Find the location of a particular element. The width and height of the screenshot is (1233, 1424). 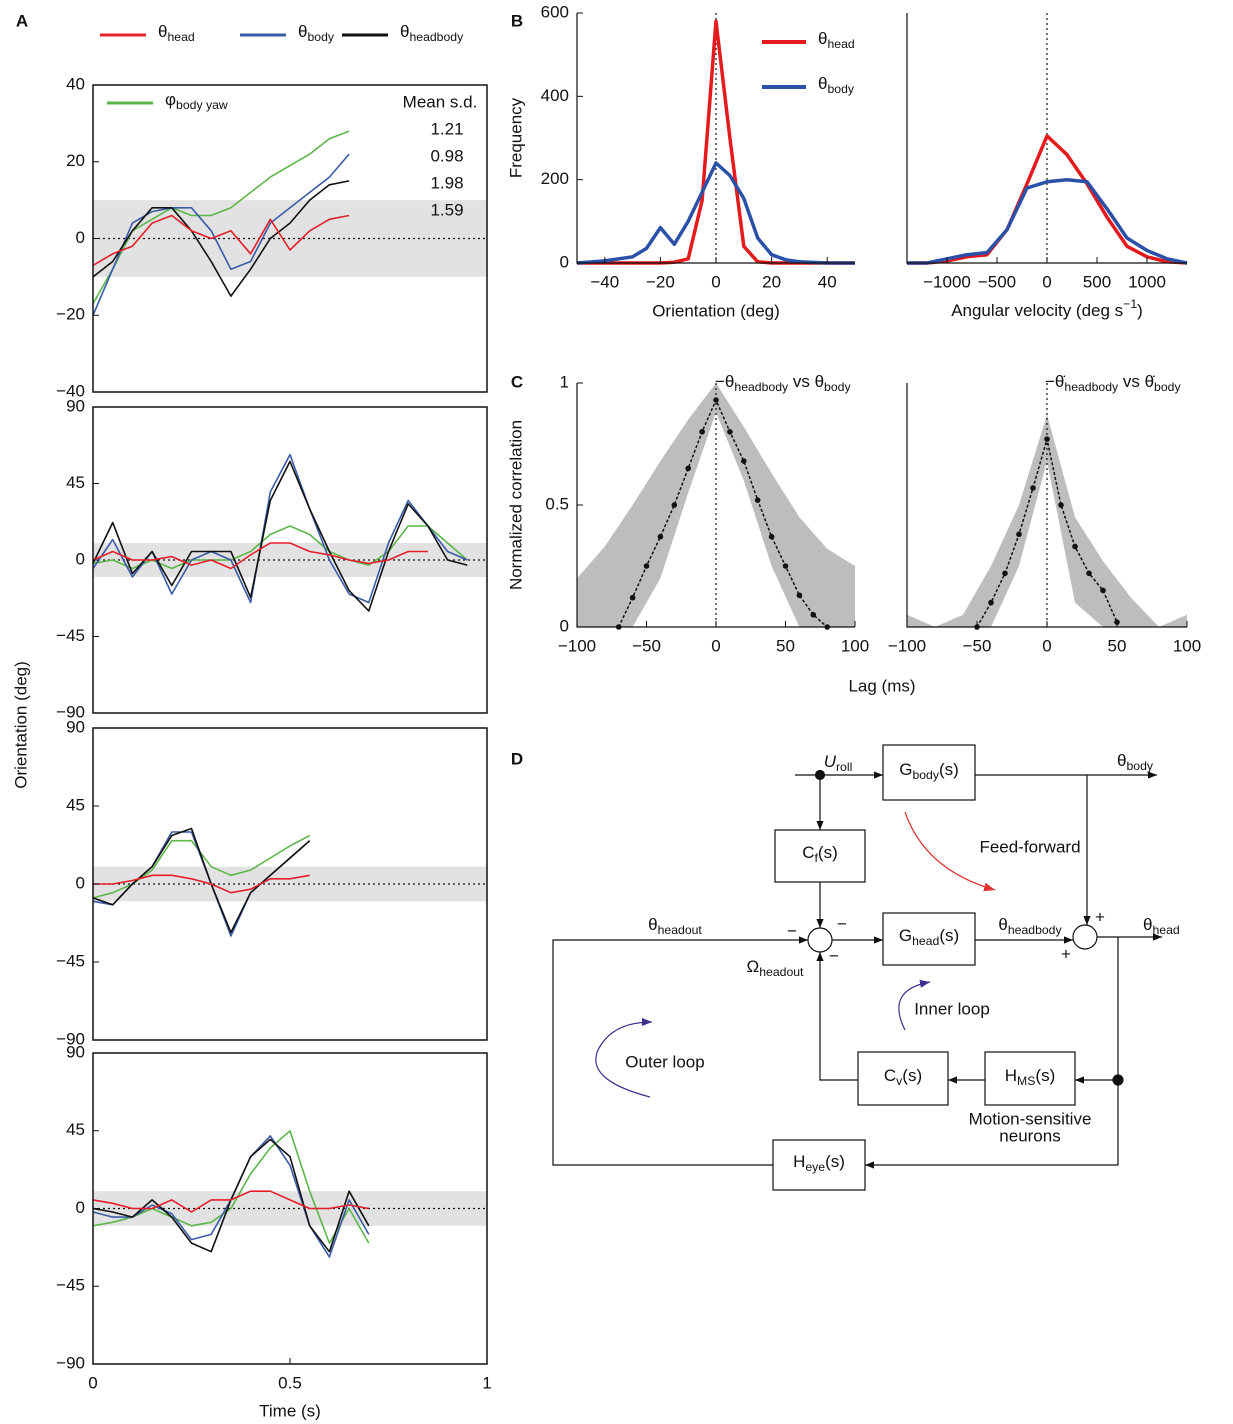

text-part: ) is located at coordinates (1140, 310).